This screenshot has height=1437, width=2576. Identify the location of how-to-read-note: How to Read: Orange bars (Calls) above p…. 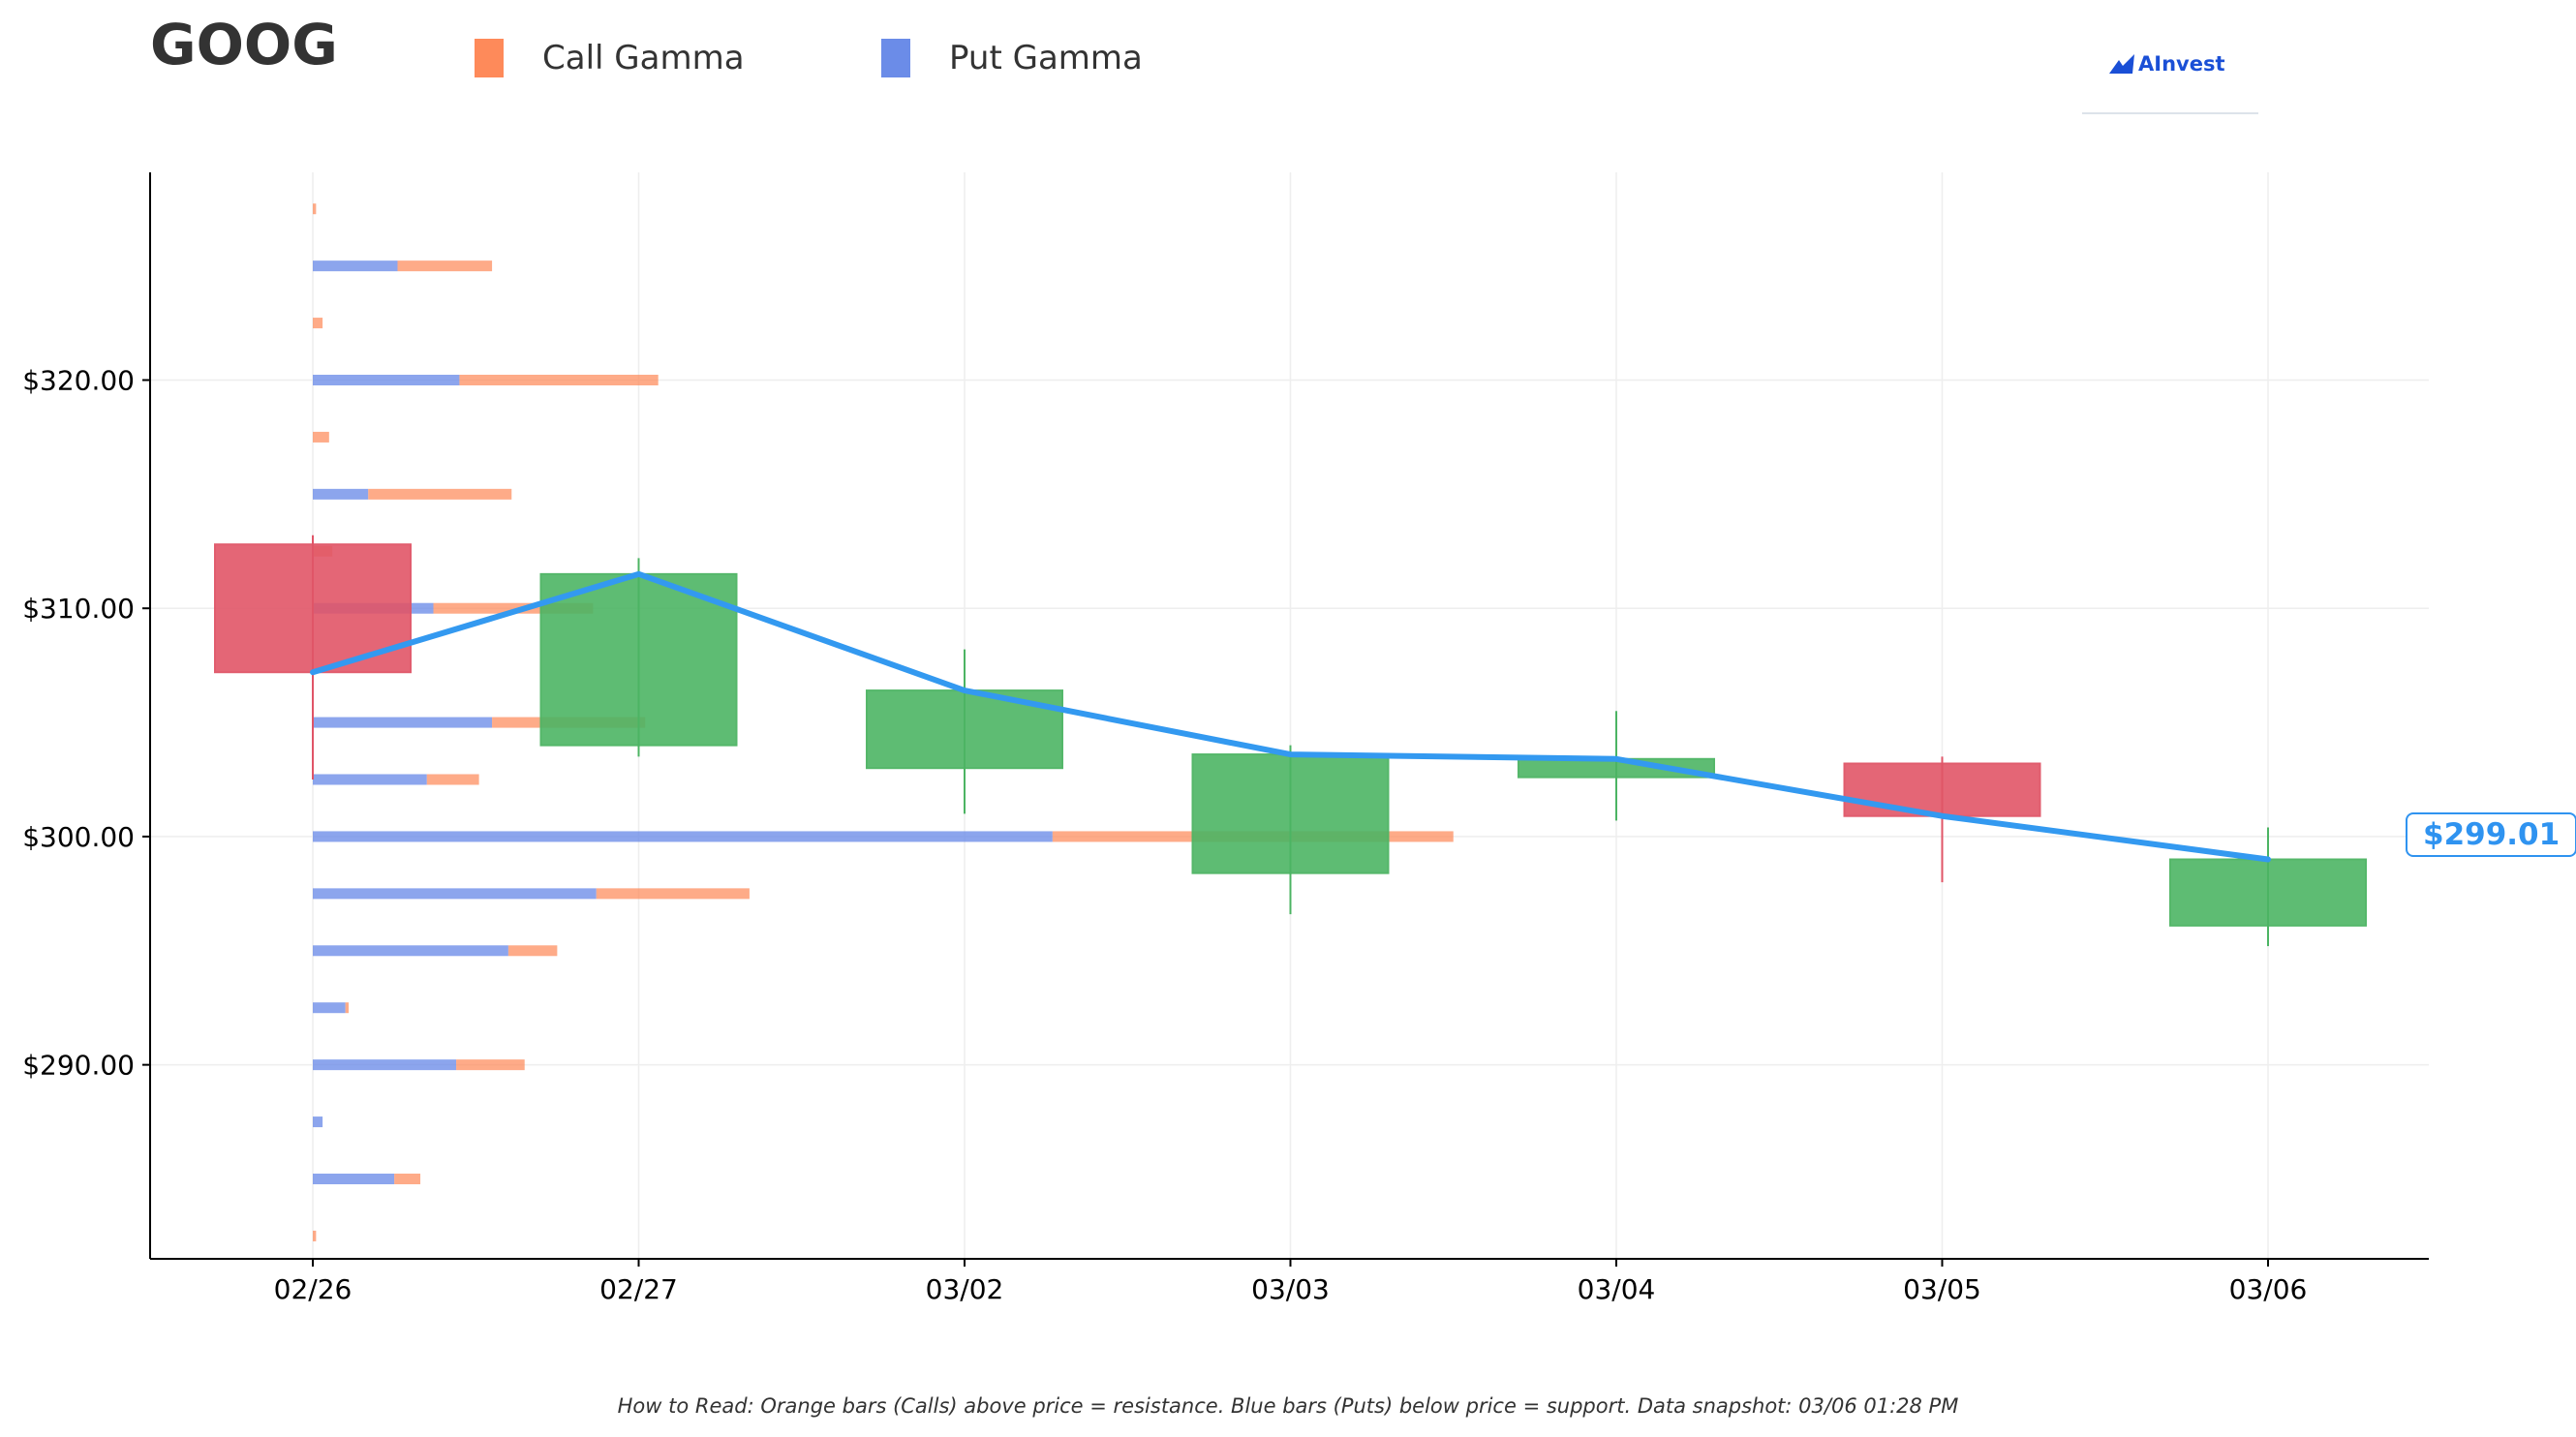
(1288, 1406).